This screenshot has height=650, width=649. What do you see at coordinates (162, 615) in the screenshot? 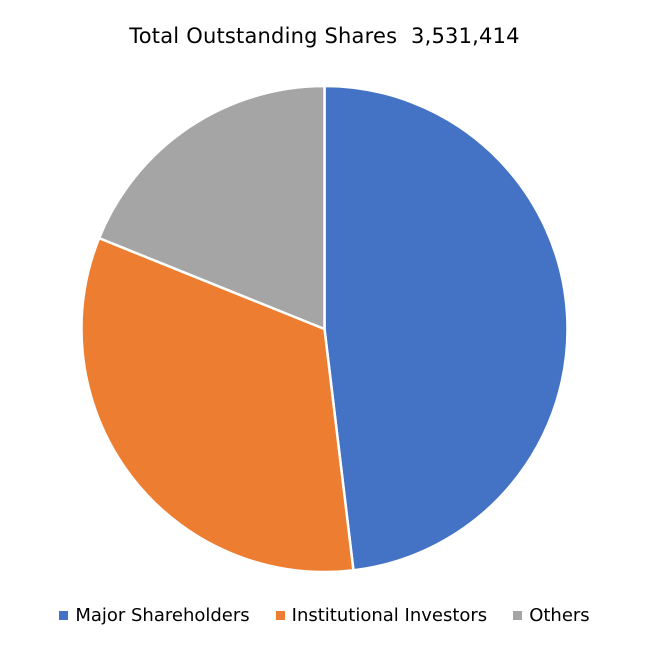
I see `legend-label-major-shareholders: Major Shareholders` at bounding box center [162, 615].